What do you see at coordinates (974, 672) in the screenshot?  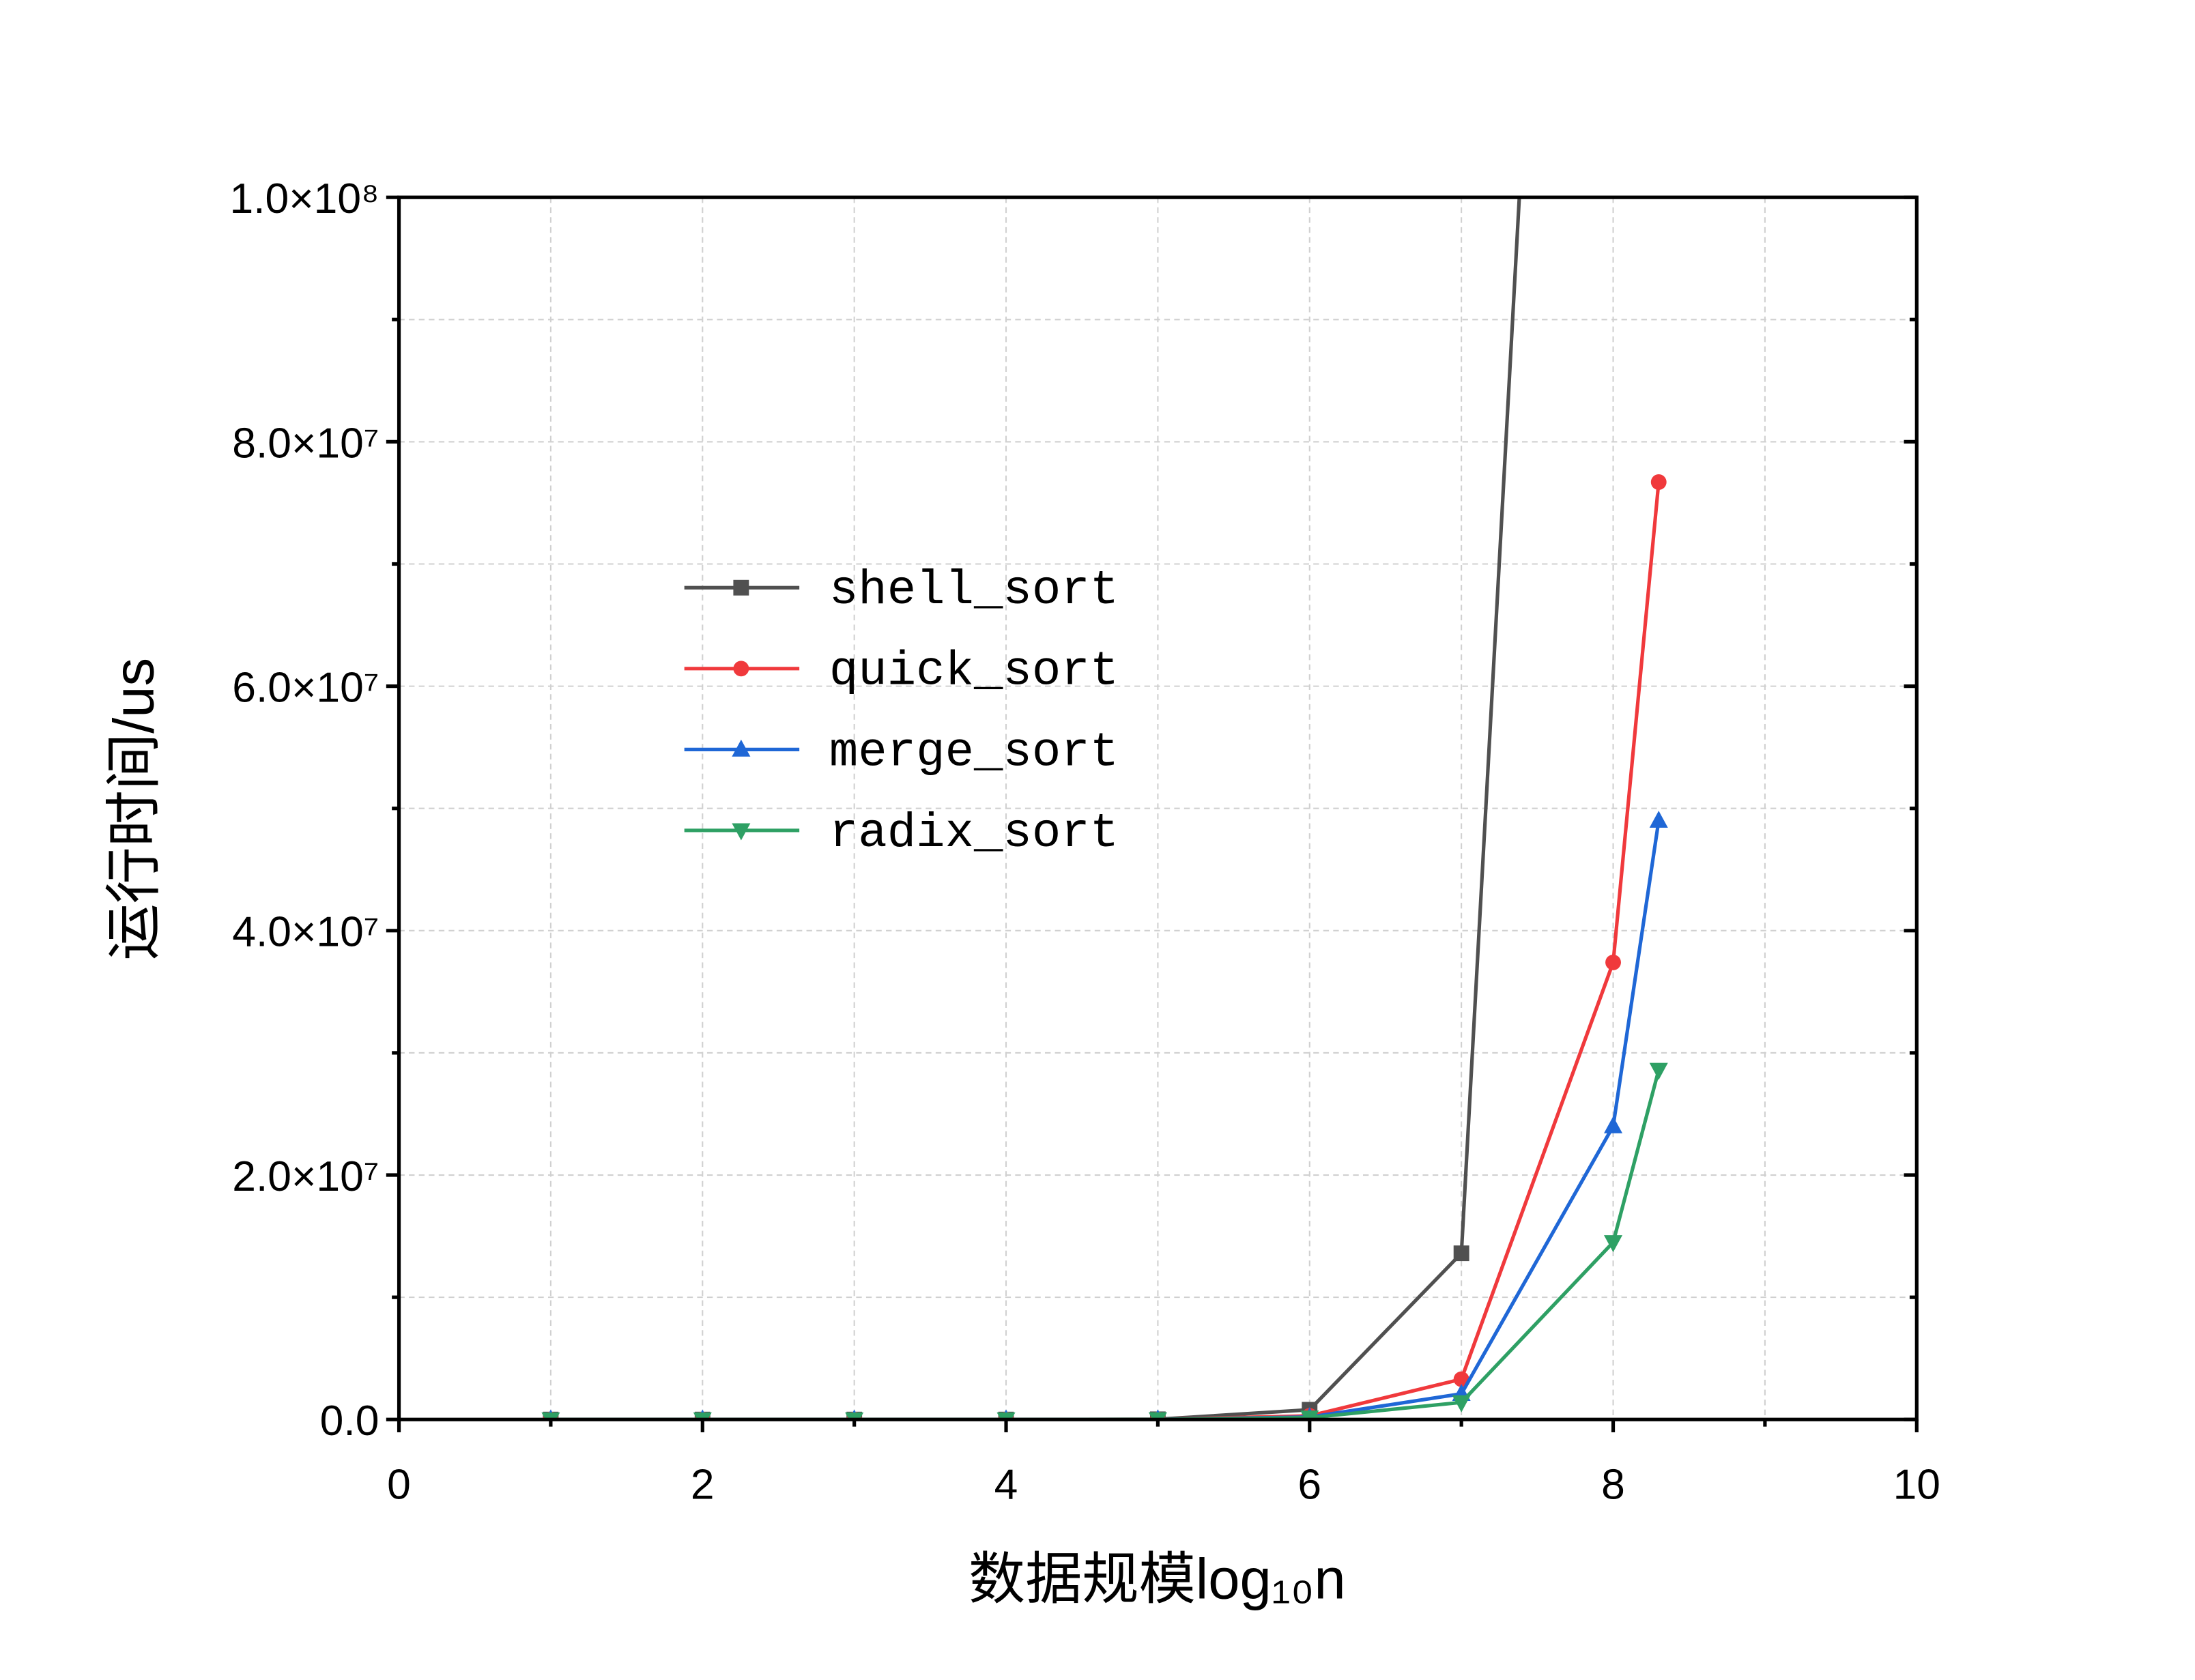 I see `legend-label: quick_sort` at bounding box center [974, 672].